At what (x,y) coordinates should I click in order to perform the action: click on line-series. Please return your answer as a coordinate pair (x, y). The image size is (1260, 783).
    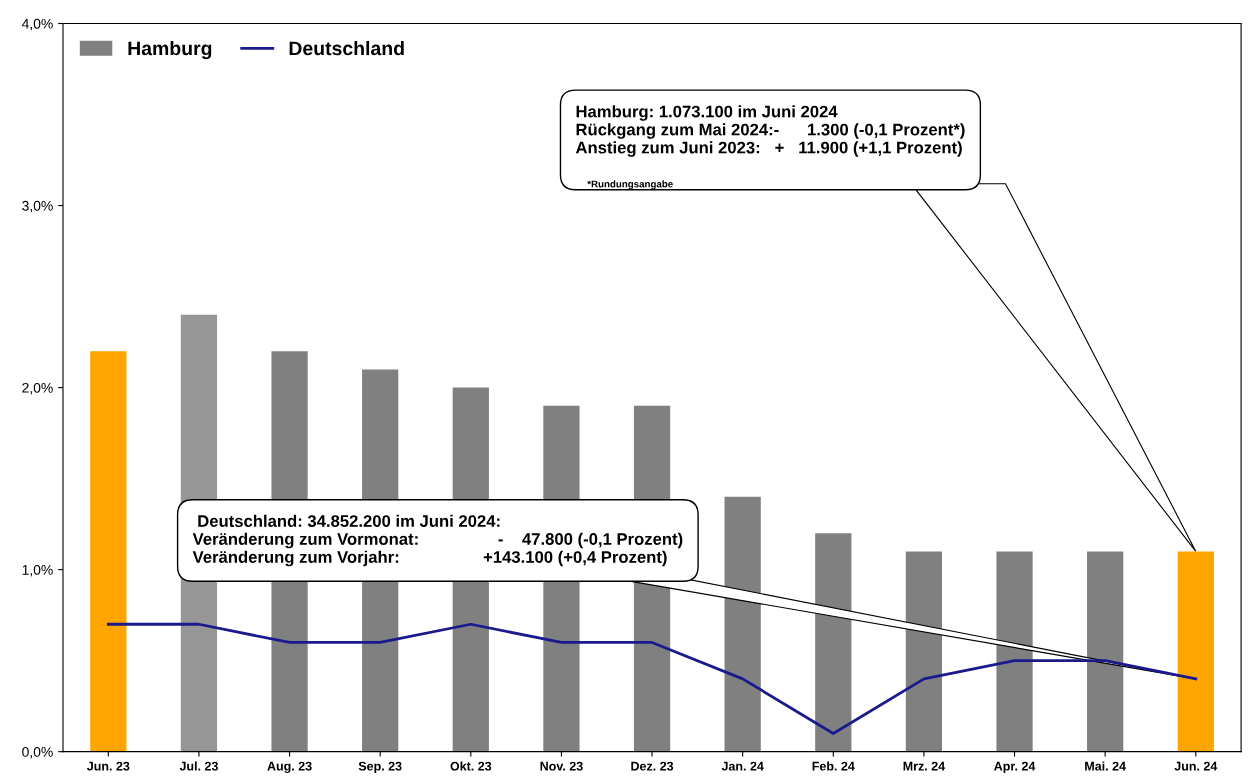
    Looking at the image, I should click on (652, 678).